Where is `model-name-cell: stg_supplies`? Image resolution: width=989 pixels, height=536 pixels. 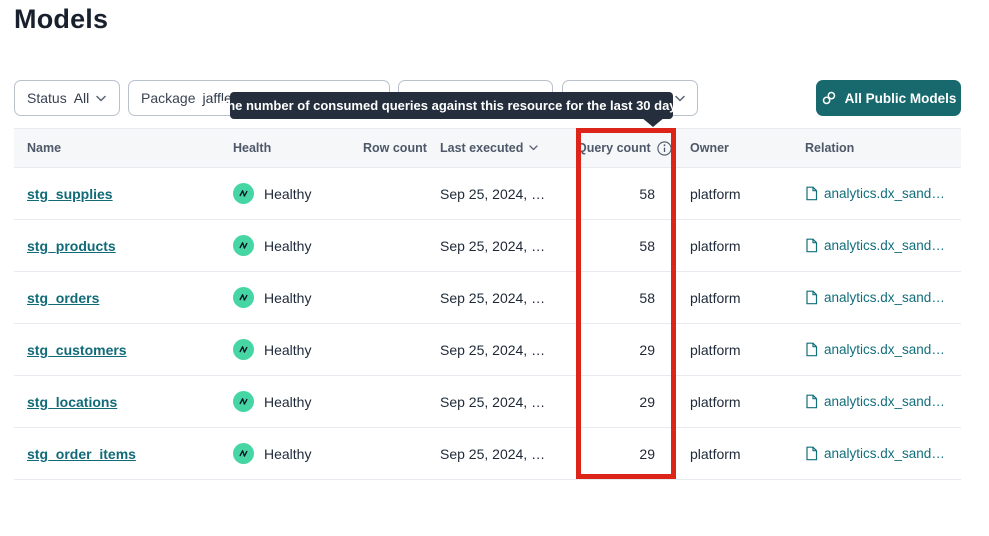
model-name-cell: stg_supplies is located at coordinates (130, 194).